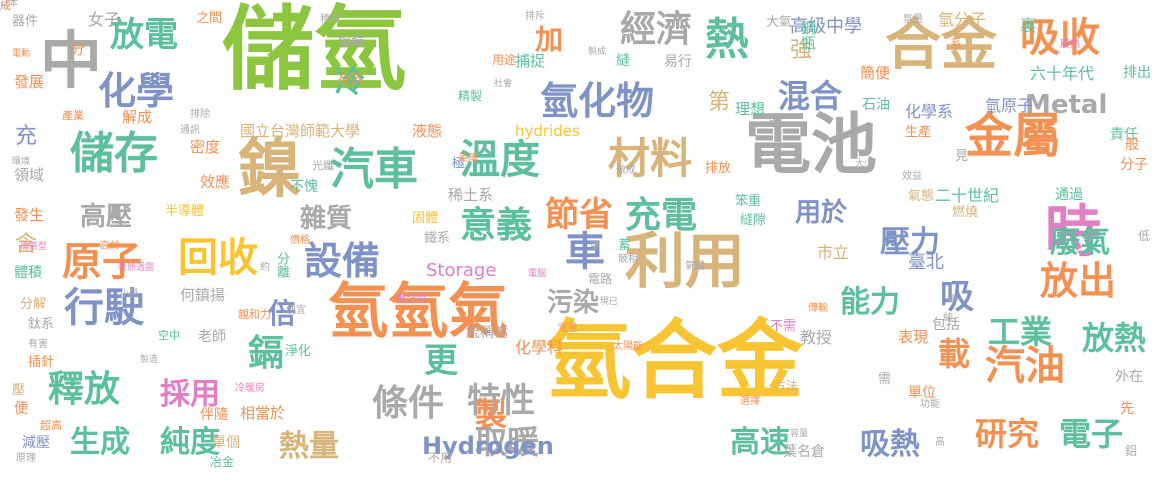  What do you see at coordinates (427, 131) in the screenshot?
I see `cloud-word: 液態` at bounding box center [427, 131].